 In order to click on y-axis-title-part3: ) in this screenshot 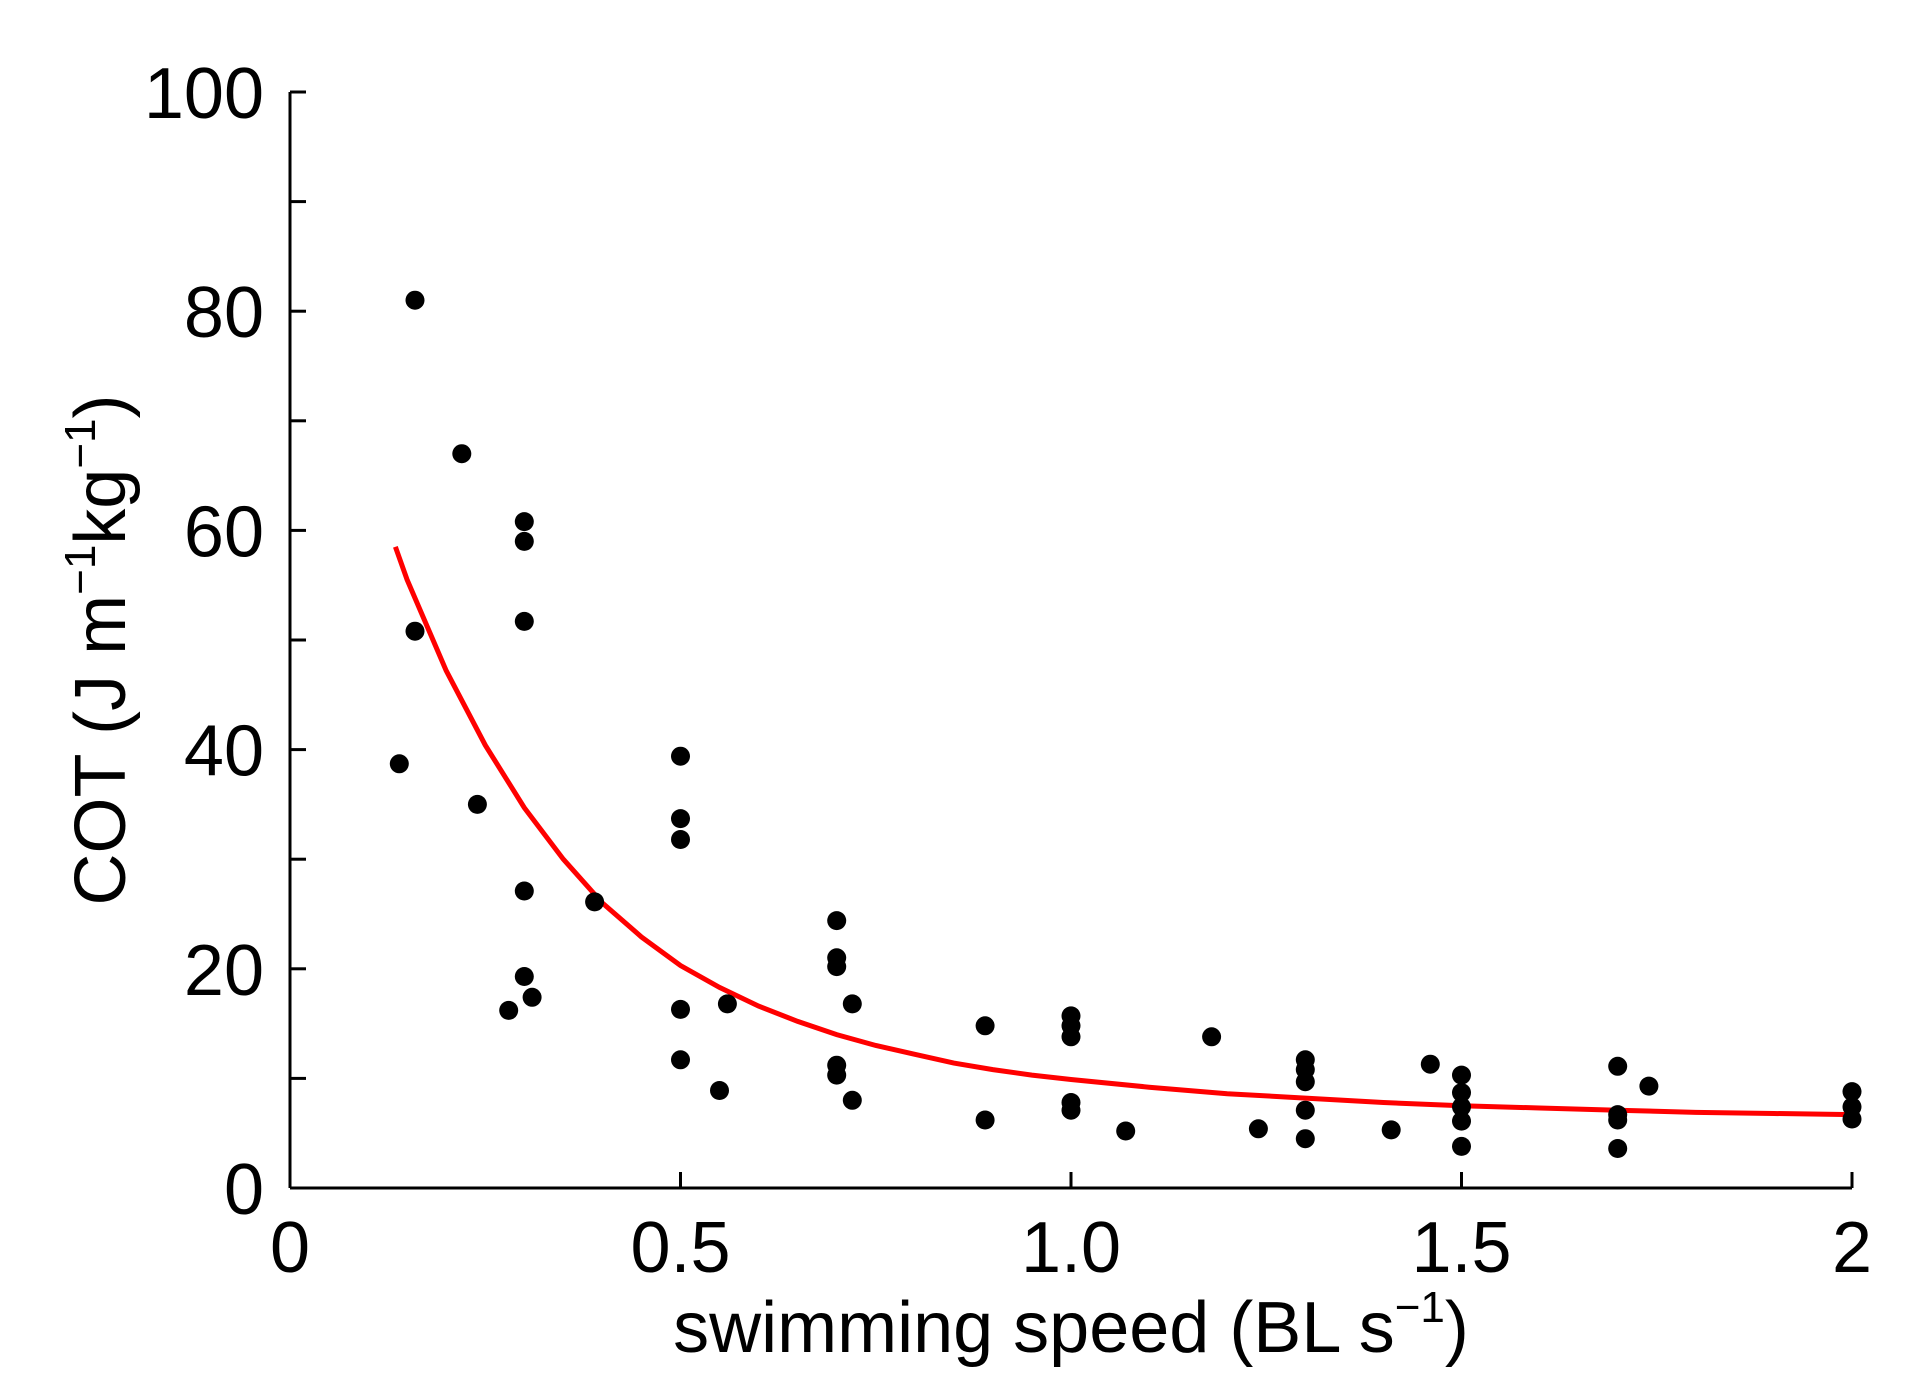, I will do `click(101, 406)`.